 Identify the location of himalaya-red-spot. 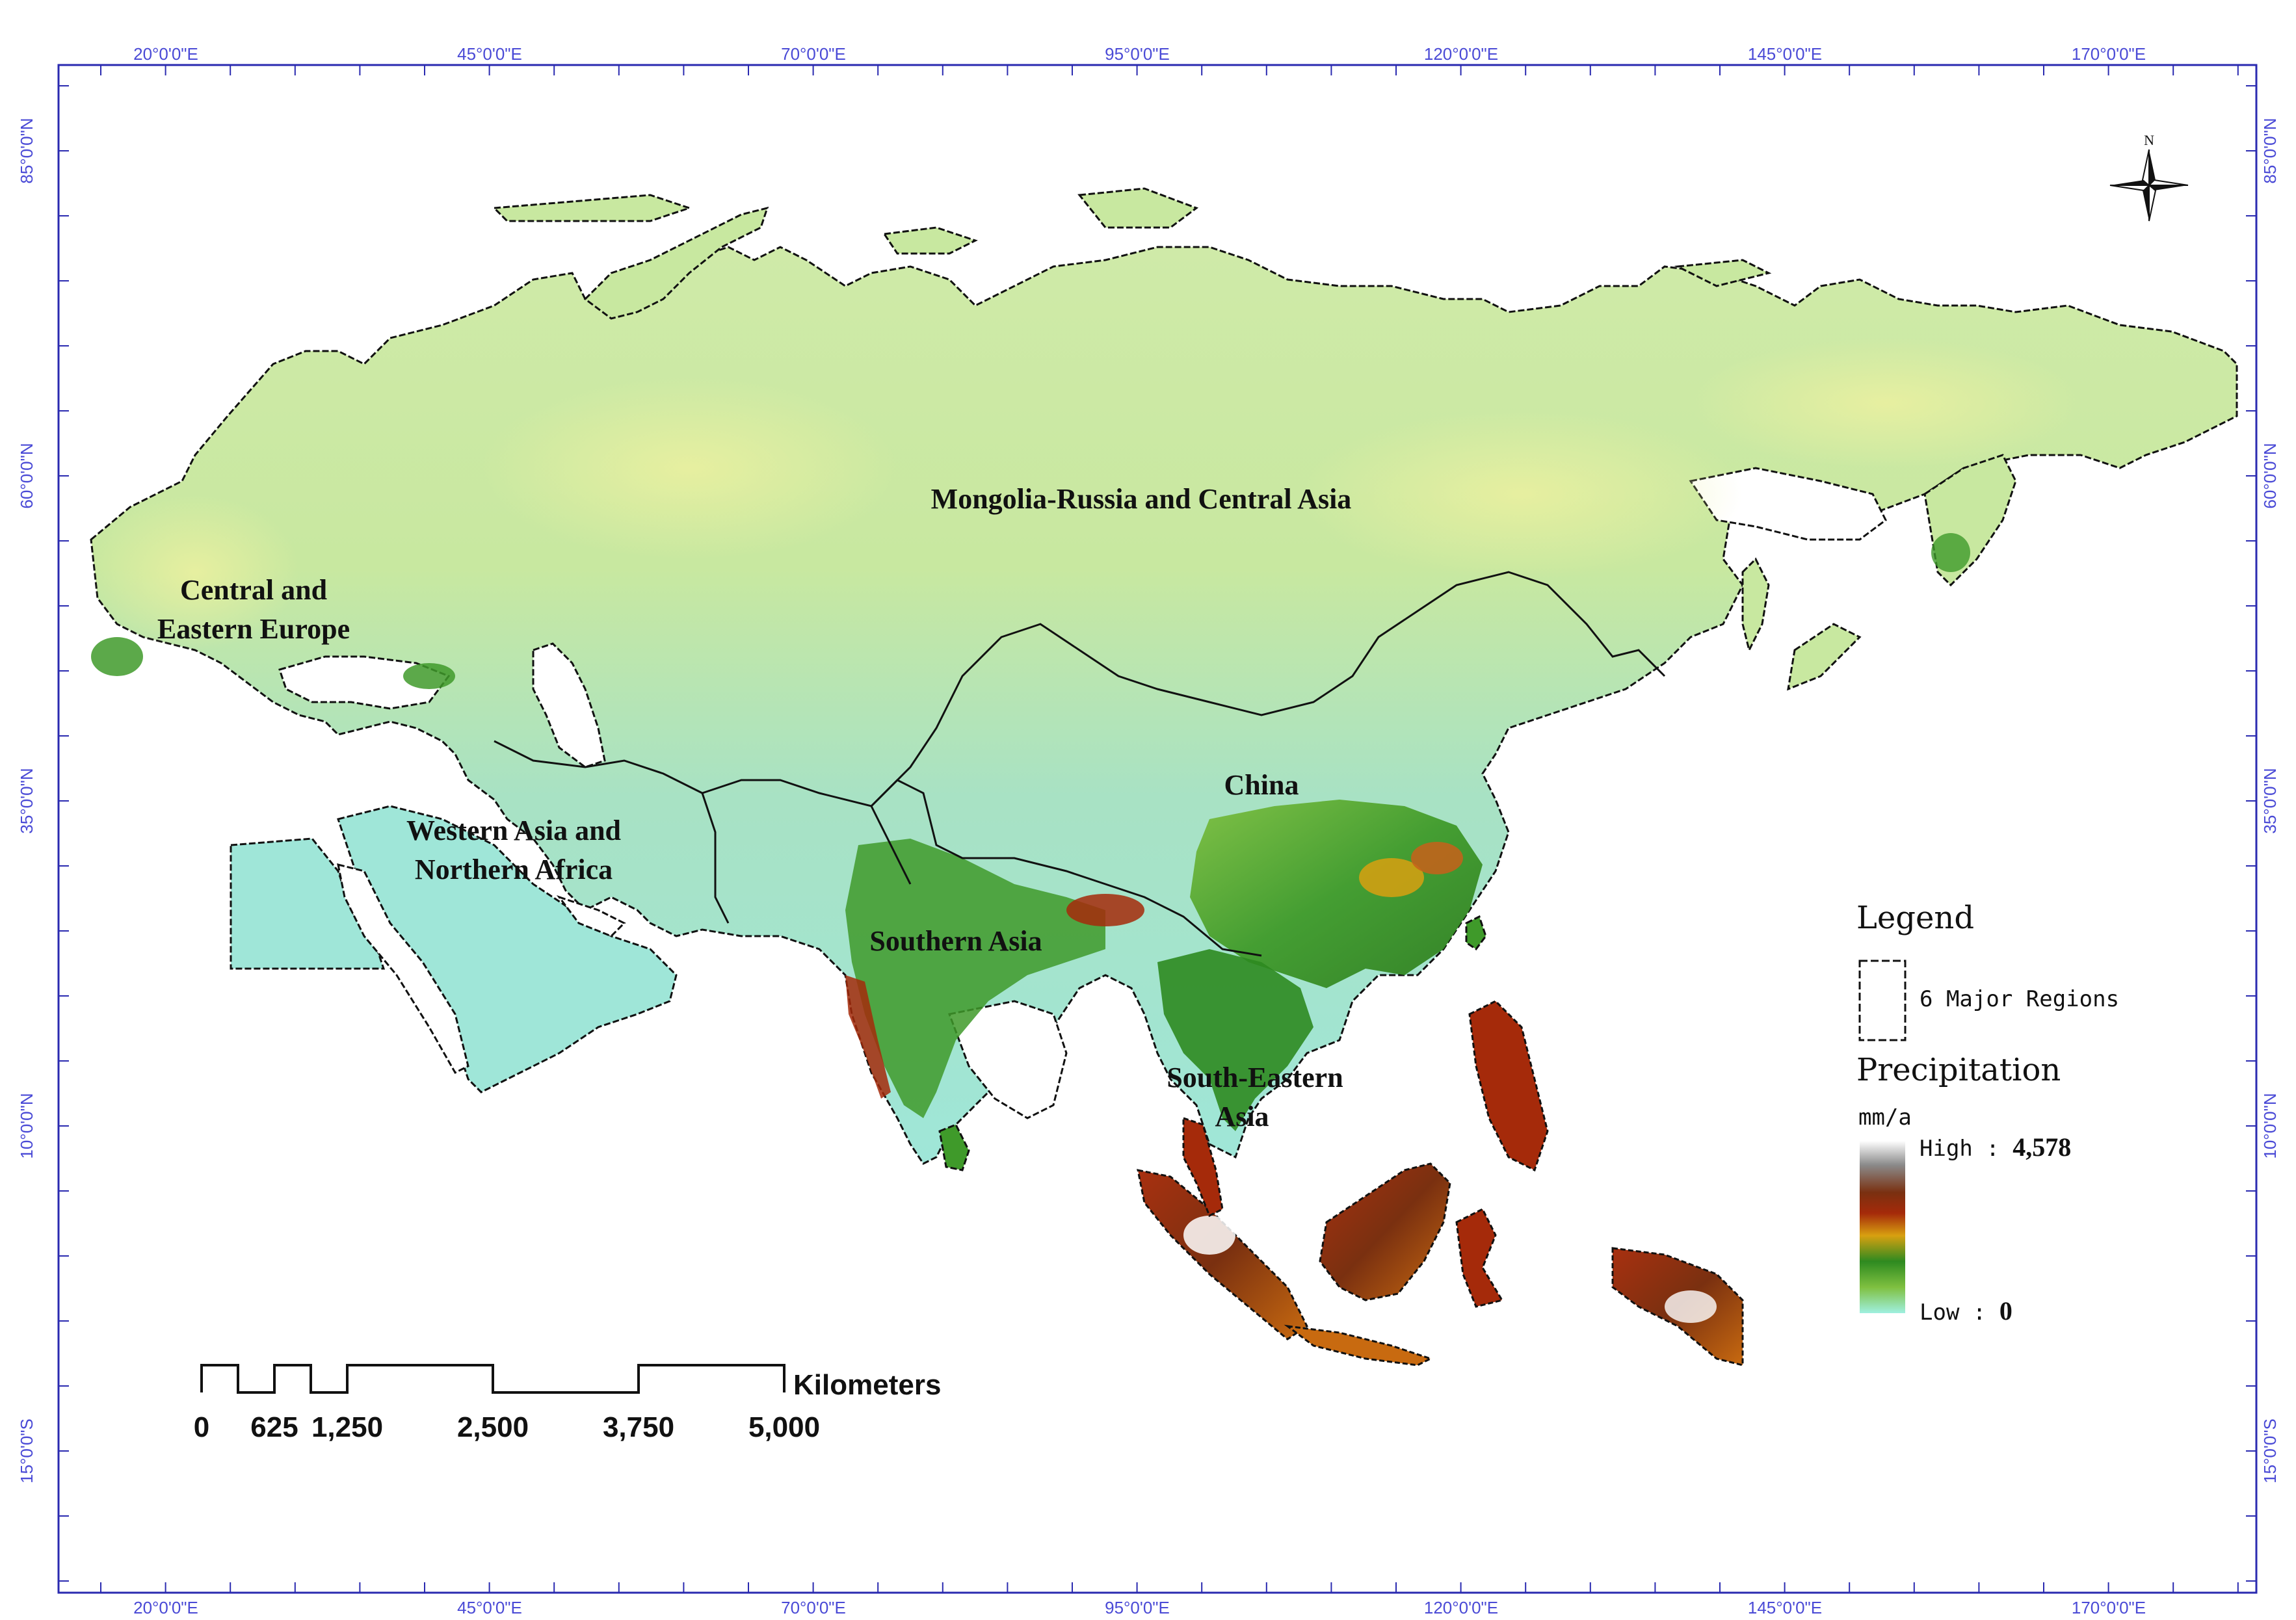
(1105, 910).